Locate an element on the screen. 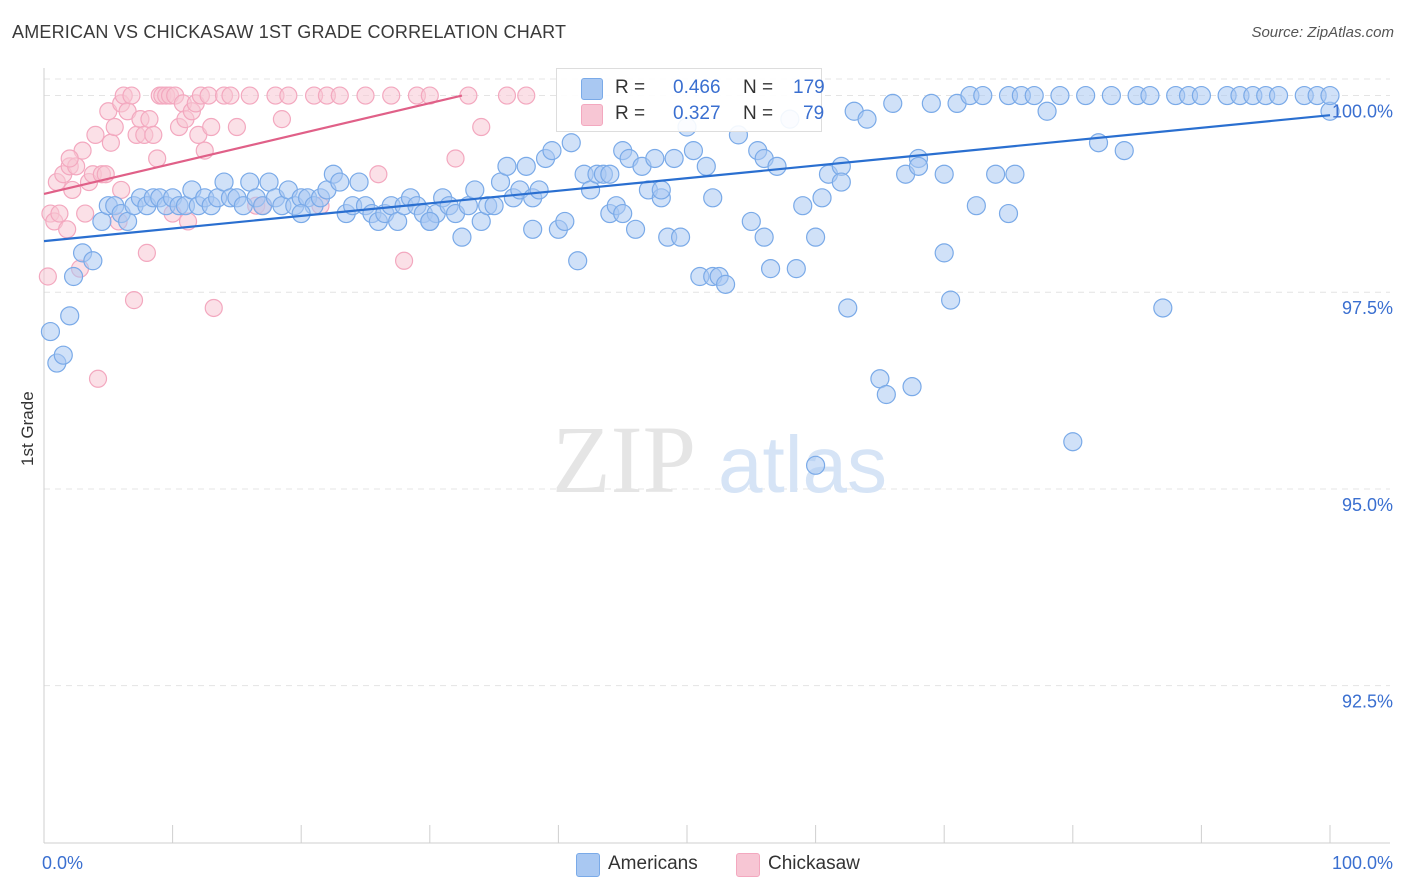  y-tick-label: 95.0% is located at coordinates (1367, 505).